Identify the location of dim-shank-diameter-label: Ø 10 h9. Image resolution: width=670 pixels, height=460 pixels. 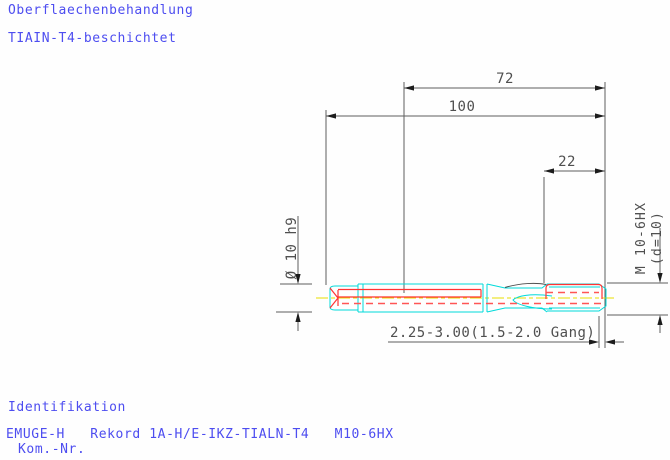
(292, 248).